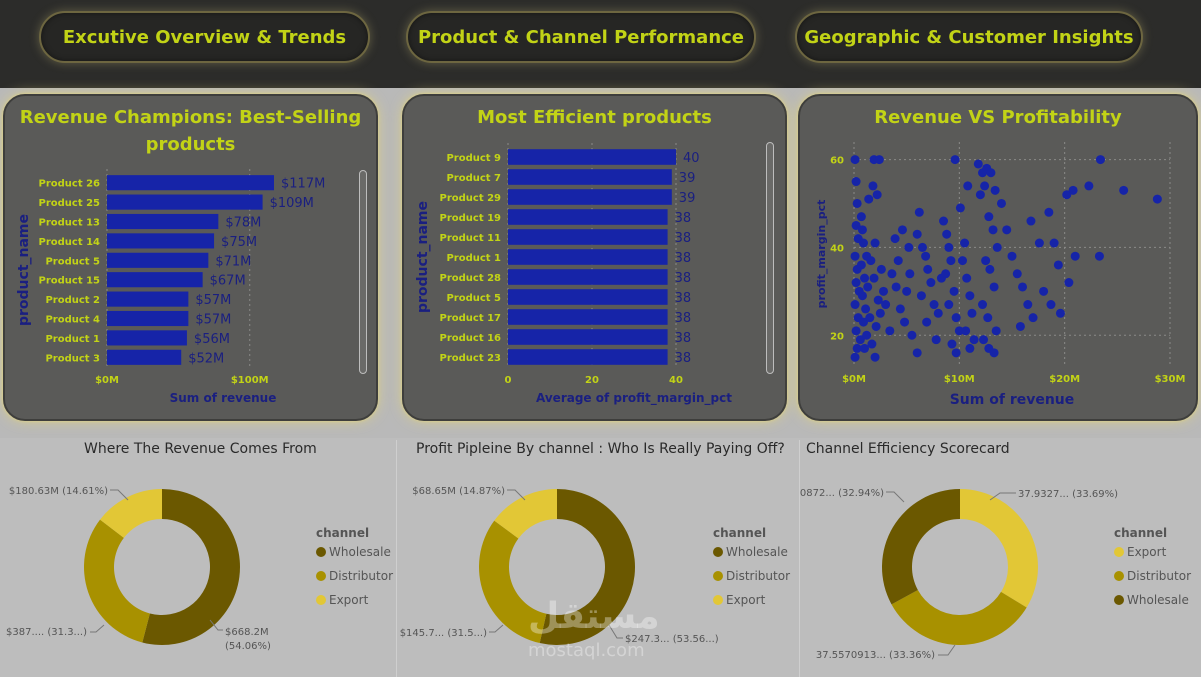 The image size is (1201, 677). Describe the element at coordinates (581, 37) in the screenshot. I see `tab-product-channel-performance: Product & Channel Performance` at that location.